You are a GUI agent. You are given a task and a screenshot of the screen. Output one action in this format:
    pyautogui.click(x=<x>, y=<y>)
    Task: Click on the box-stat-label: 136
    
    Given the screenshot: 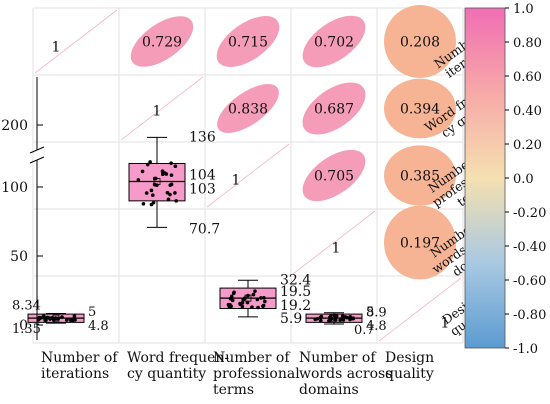 What is the action you would take?
    pyautogui.click(x=202, y=137)
    